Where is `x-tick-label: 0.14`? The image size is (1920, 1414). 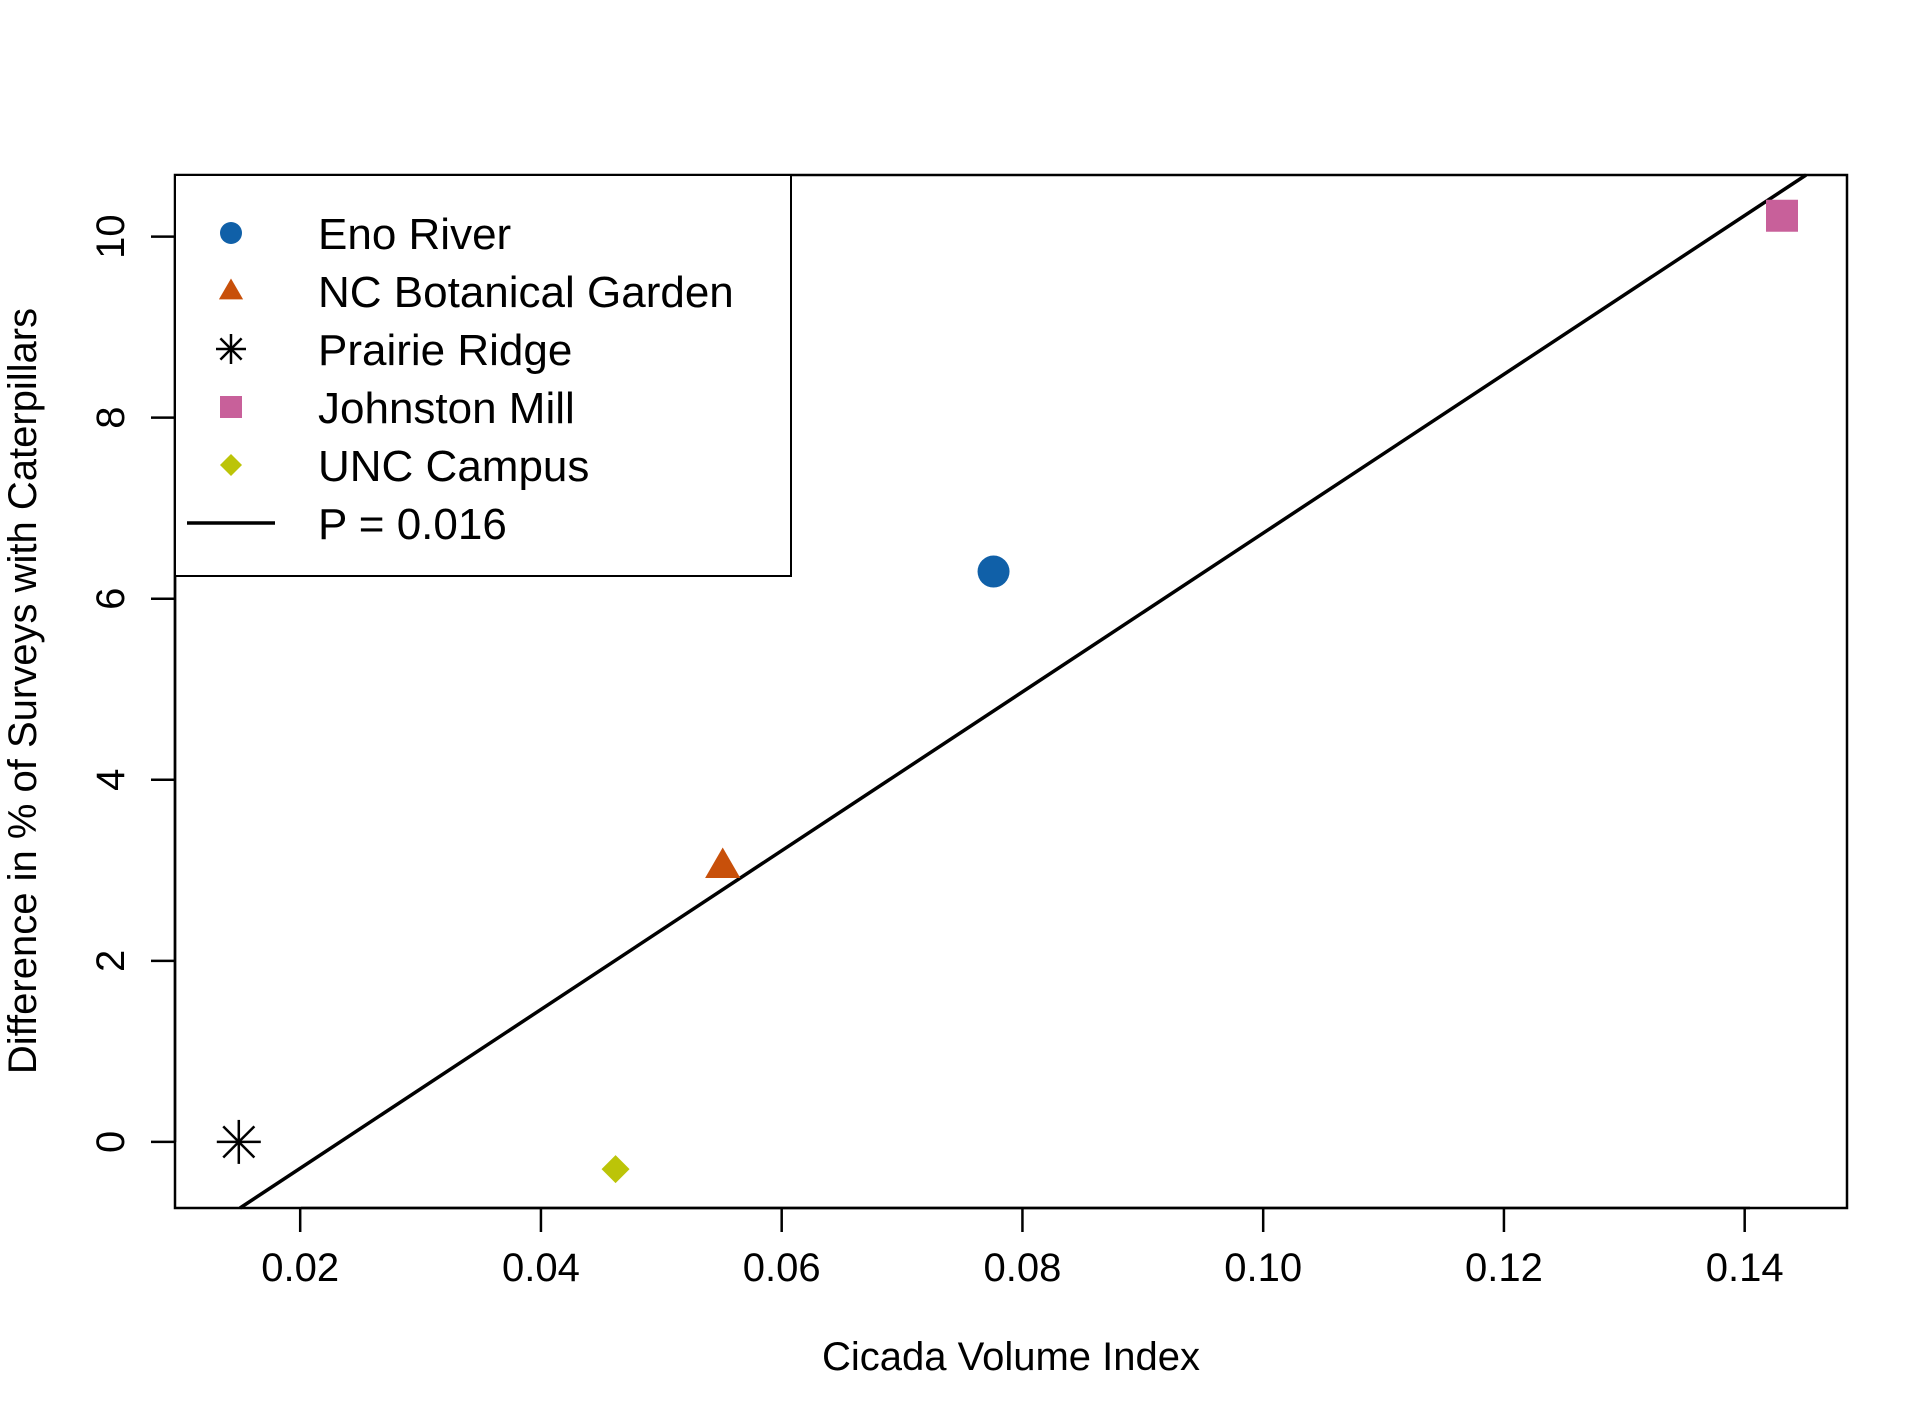
x-tick-label: 0.14 is located at coordinates (1745, 1268).